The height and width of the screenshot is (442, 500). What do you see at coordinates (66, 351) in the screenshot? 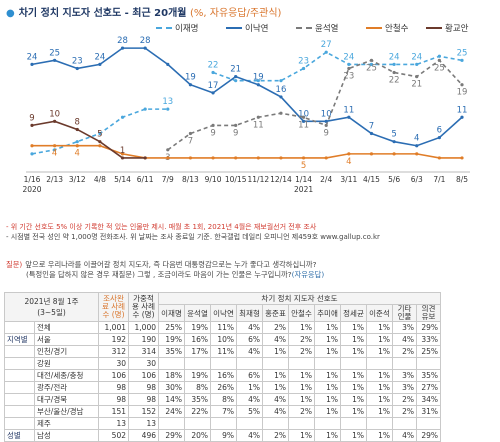
I see `row-label: 인천/경기` at bounding box center [66, 351].